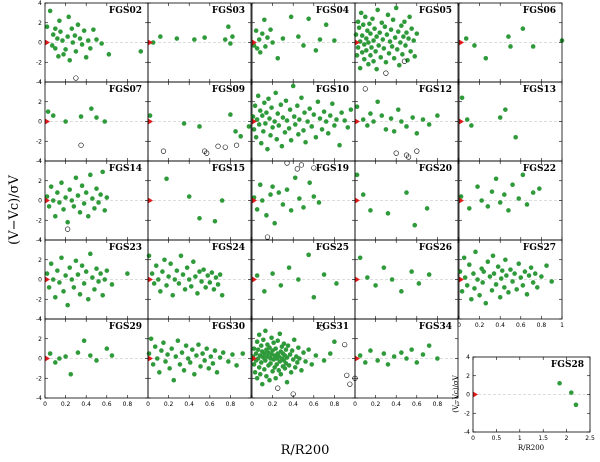 Image resolution: width=600 pixels, height=462 pixels. Describe the element at coordinates (128, 404) in the screenshot. I see `x-tick-label: 0.8` at that location.